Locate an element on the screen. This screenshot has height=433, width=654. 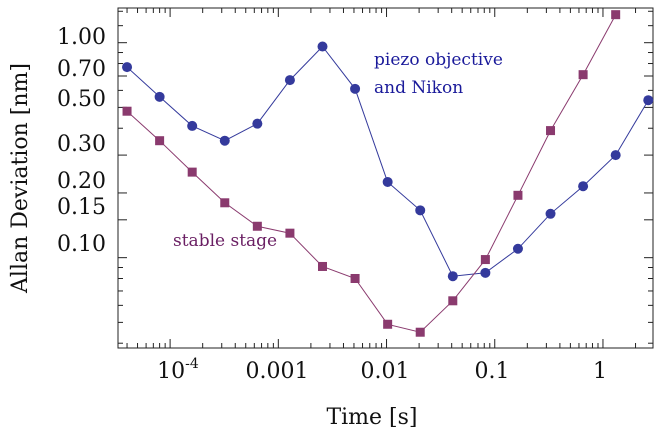
x-tick-label-0.1: 0.1 is located at coordinates (492, 371).